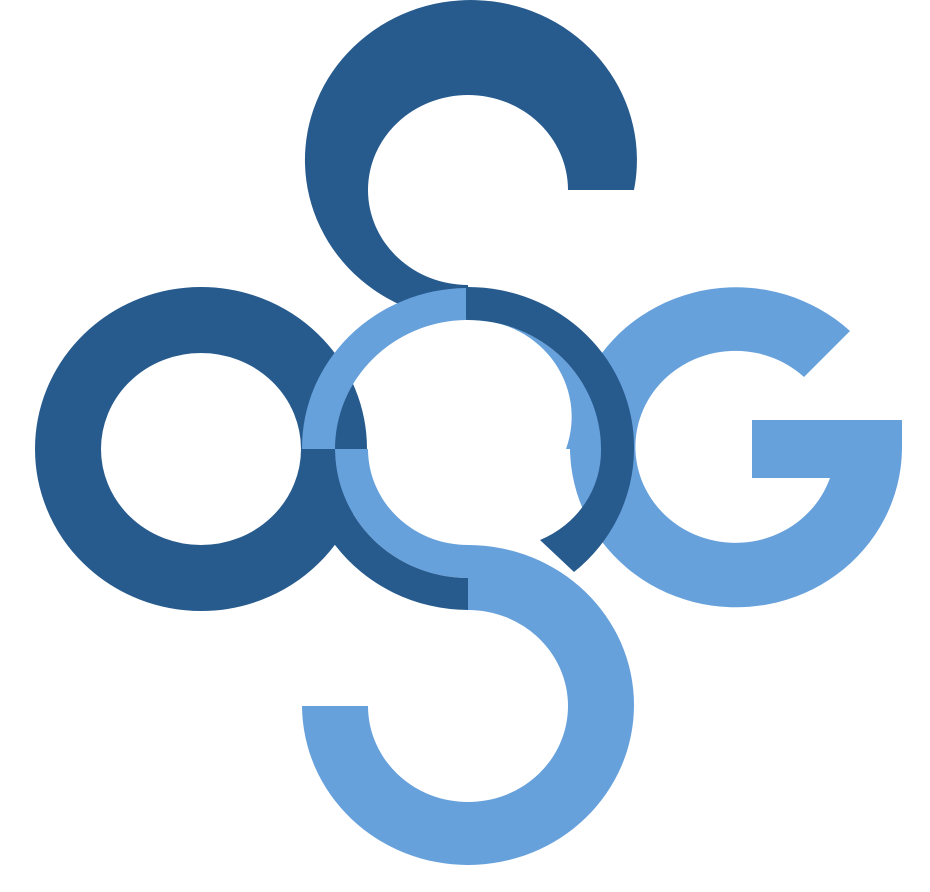 Image resolution: width=930 pixels, height=892 pixels. Describe the element at coordinates (401, 513) in the screenshot. I see `letter-o-center-lower` at that location.